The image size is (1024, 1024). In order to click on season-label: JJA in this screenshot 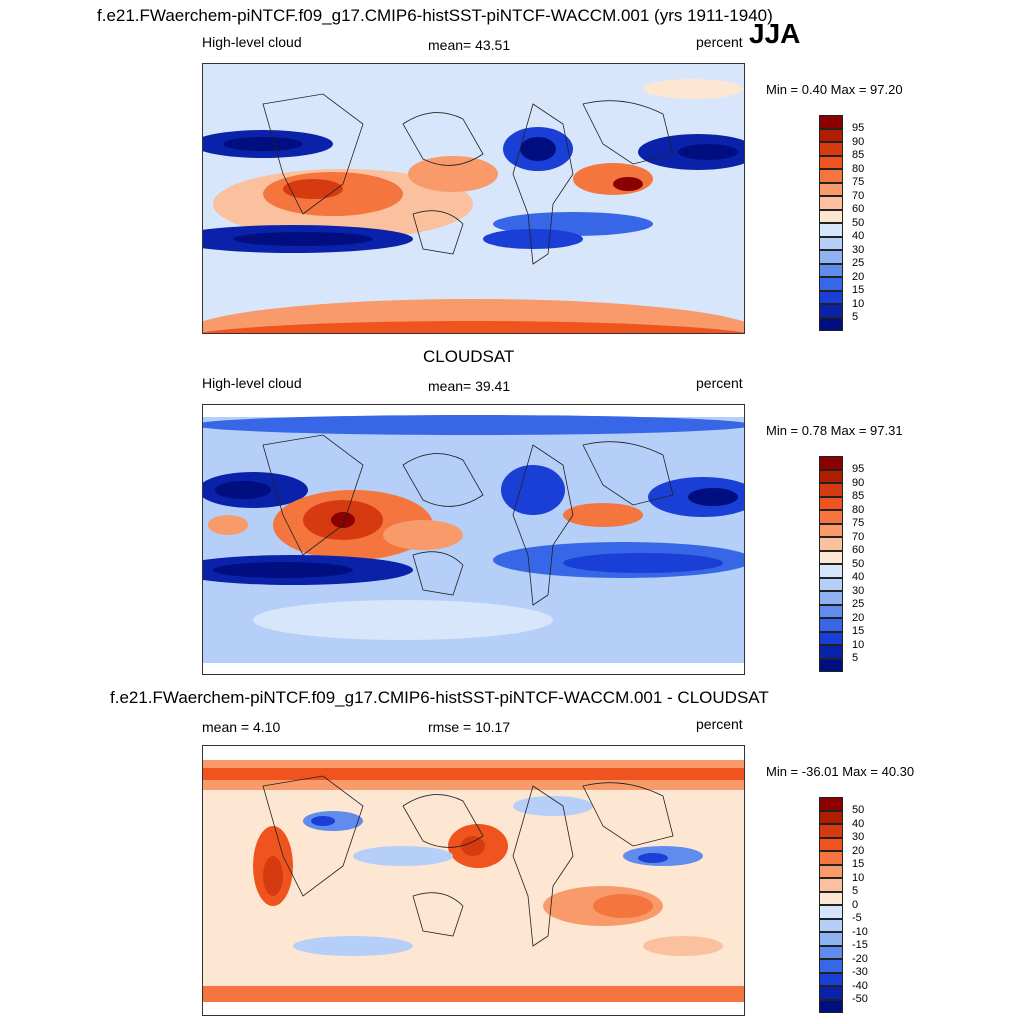, I will do `click(775, 33)`.